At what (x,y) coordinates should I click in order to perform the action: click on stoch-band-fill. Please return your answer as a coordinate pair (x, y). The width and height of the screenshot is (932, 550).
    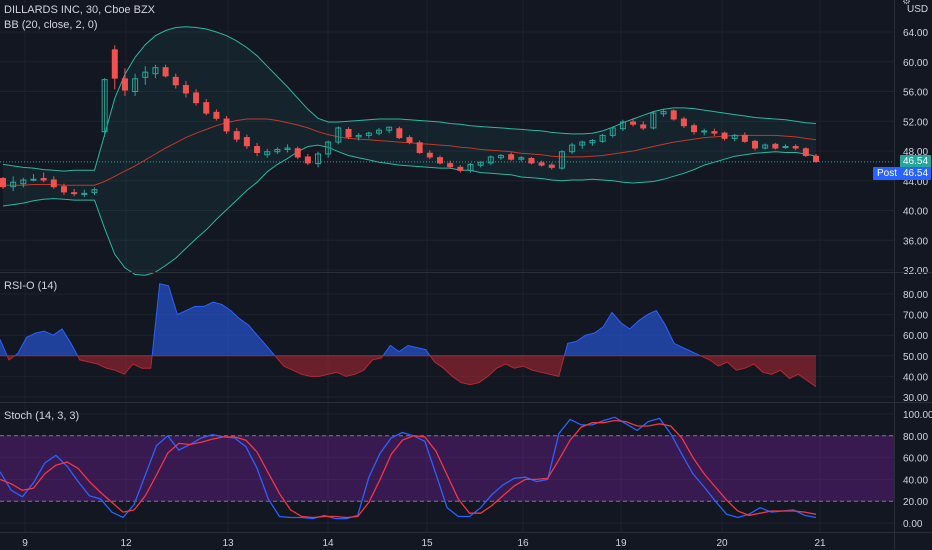
    Looking at the image, I should click on (447, 468).